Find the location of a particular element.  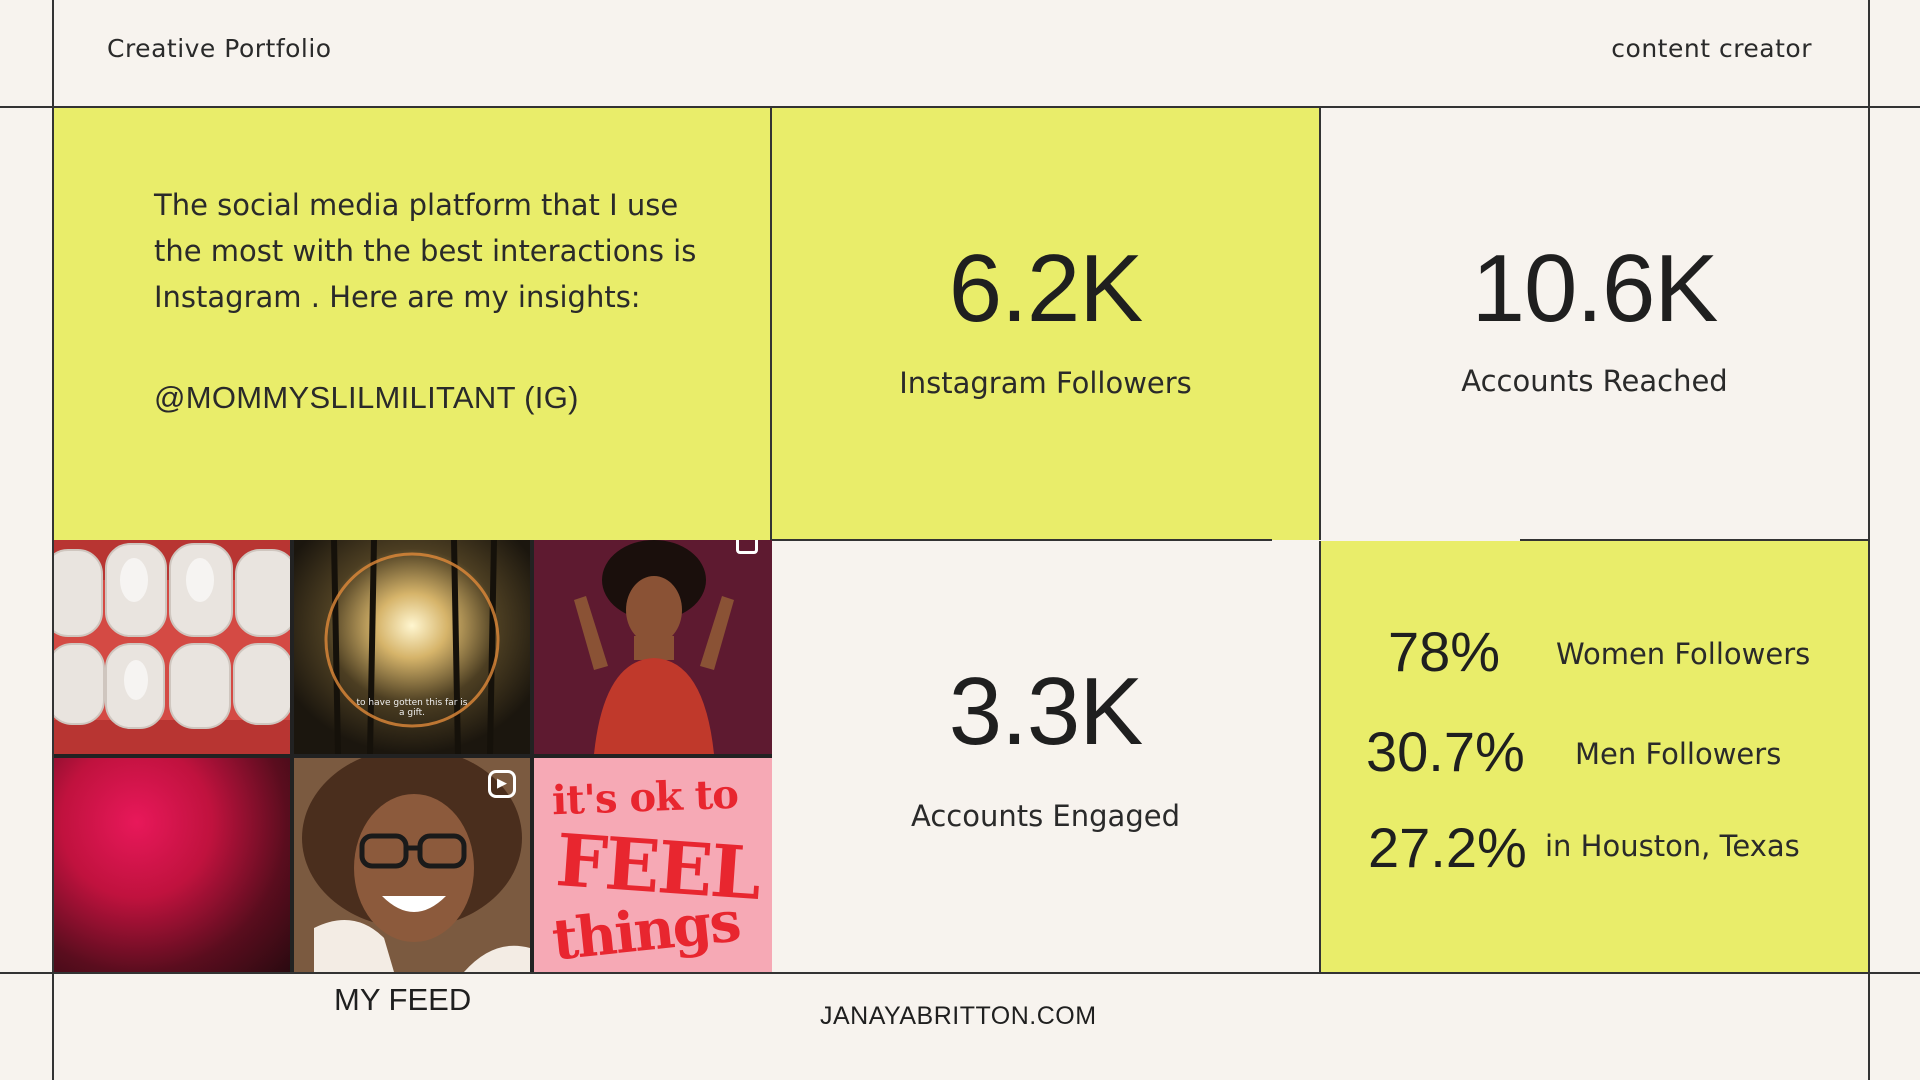

demographic-label: in Houston, Texas is located at coordinates (1672, 846).